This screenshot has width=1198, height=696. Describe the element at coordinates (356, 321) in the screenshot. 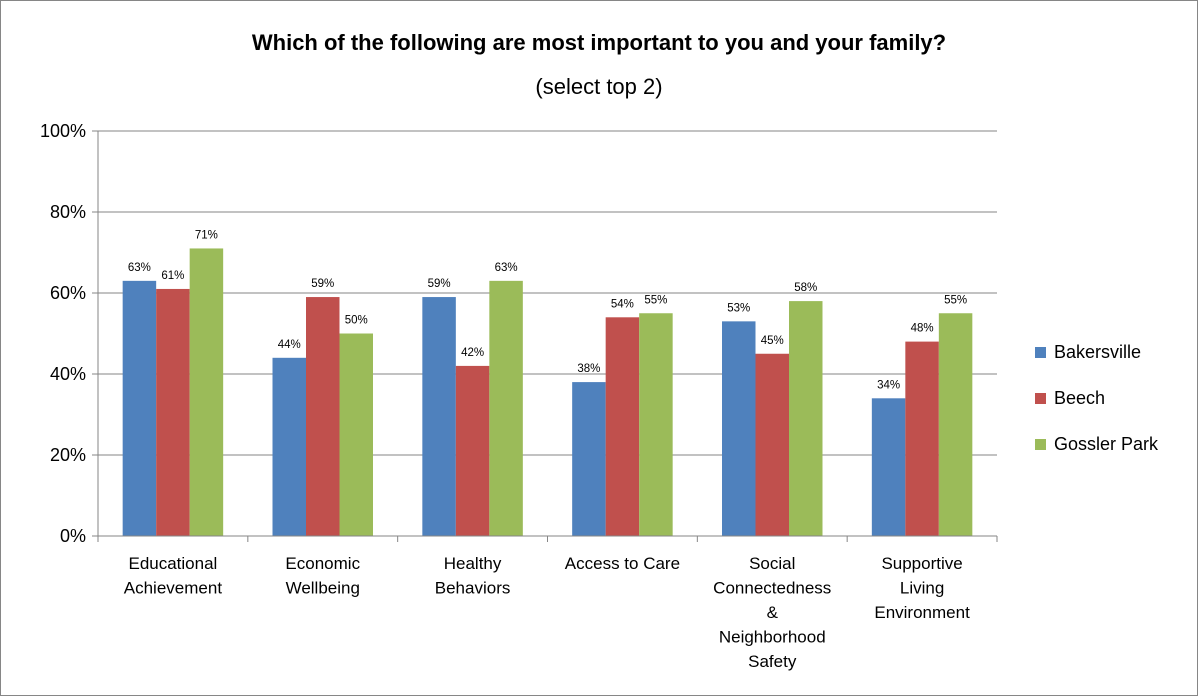

I see `data-label: 50%` at that location.